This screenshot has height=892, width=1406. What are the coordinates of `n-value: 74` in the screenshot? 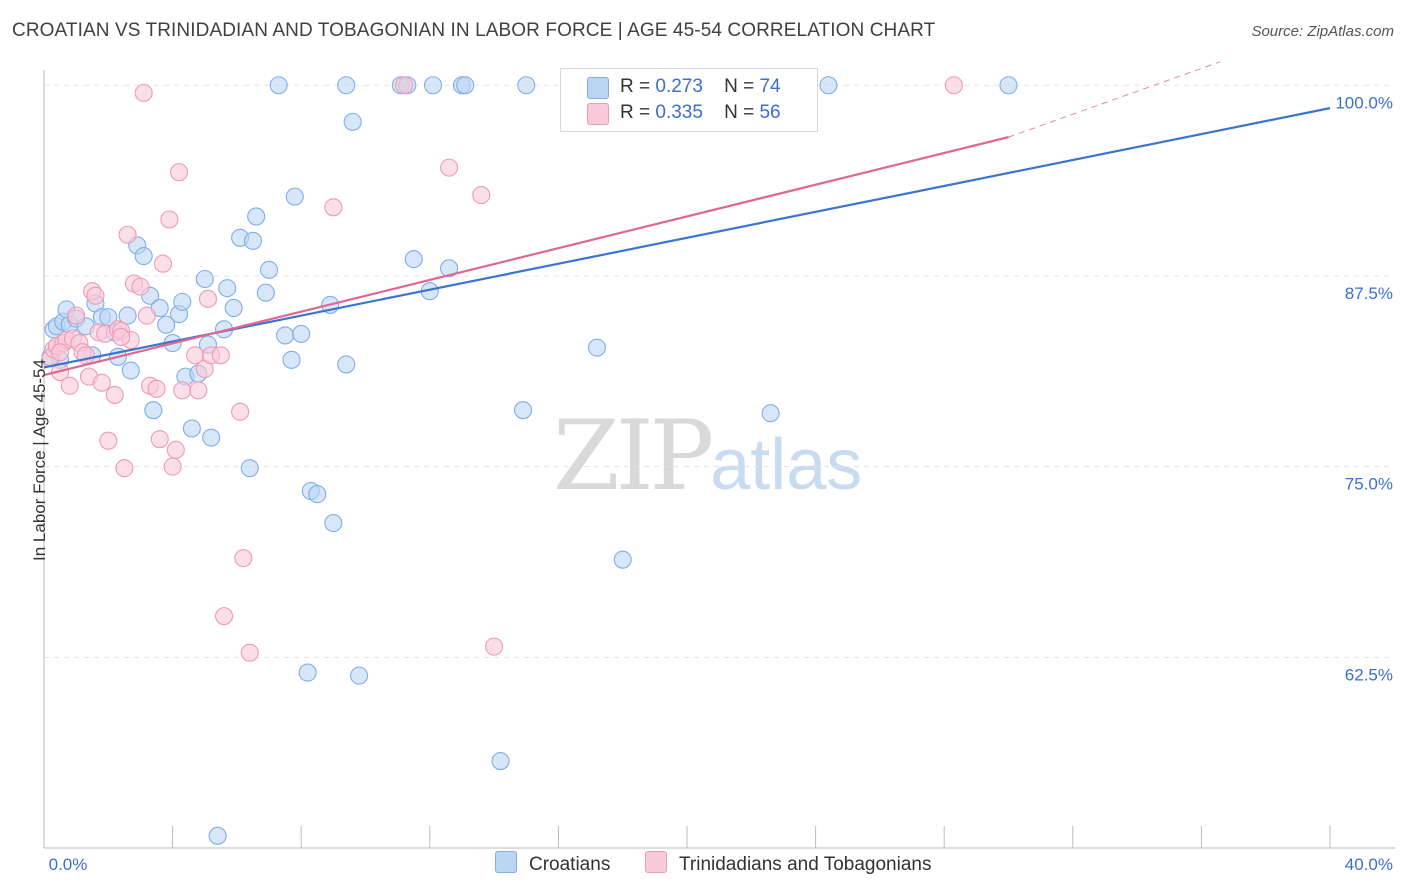 It's located at (770, 86).